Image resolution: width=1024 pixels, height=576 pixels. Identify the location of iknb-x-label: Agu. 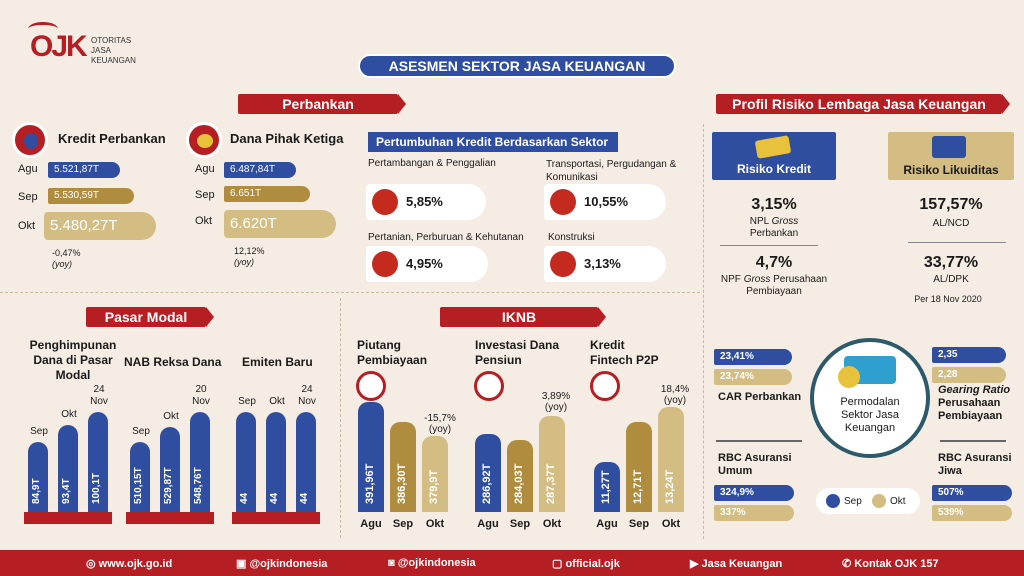
(371, 524).